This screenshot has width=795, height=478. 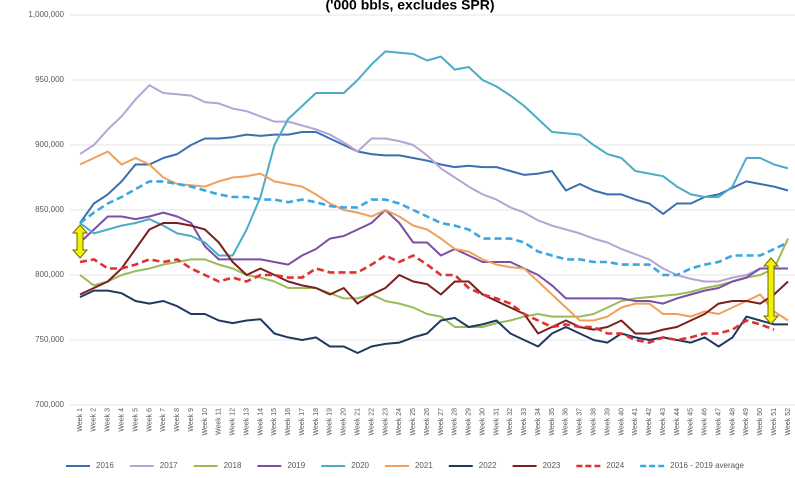 I want to click on x-tick-label: Week 47, so click(x=718, y=422).